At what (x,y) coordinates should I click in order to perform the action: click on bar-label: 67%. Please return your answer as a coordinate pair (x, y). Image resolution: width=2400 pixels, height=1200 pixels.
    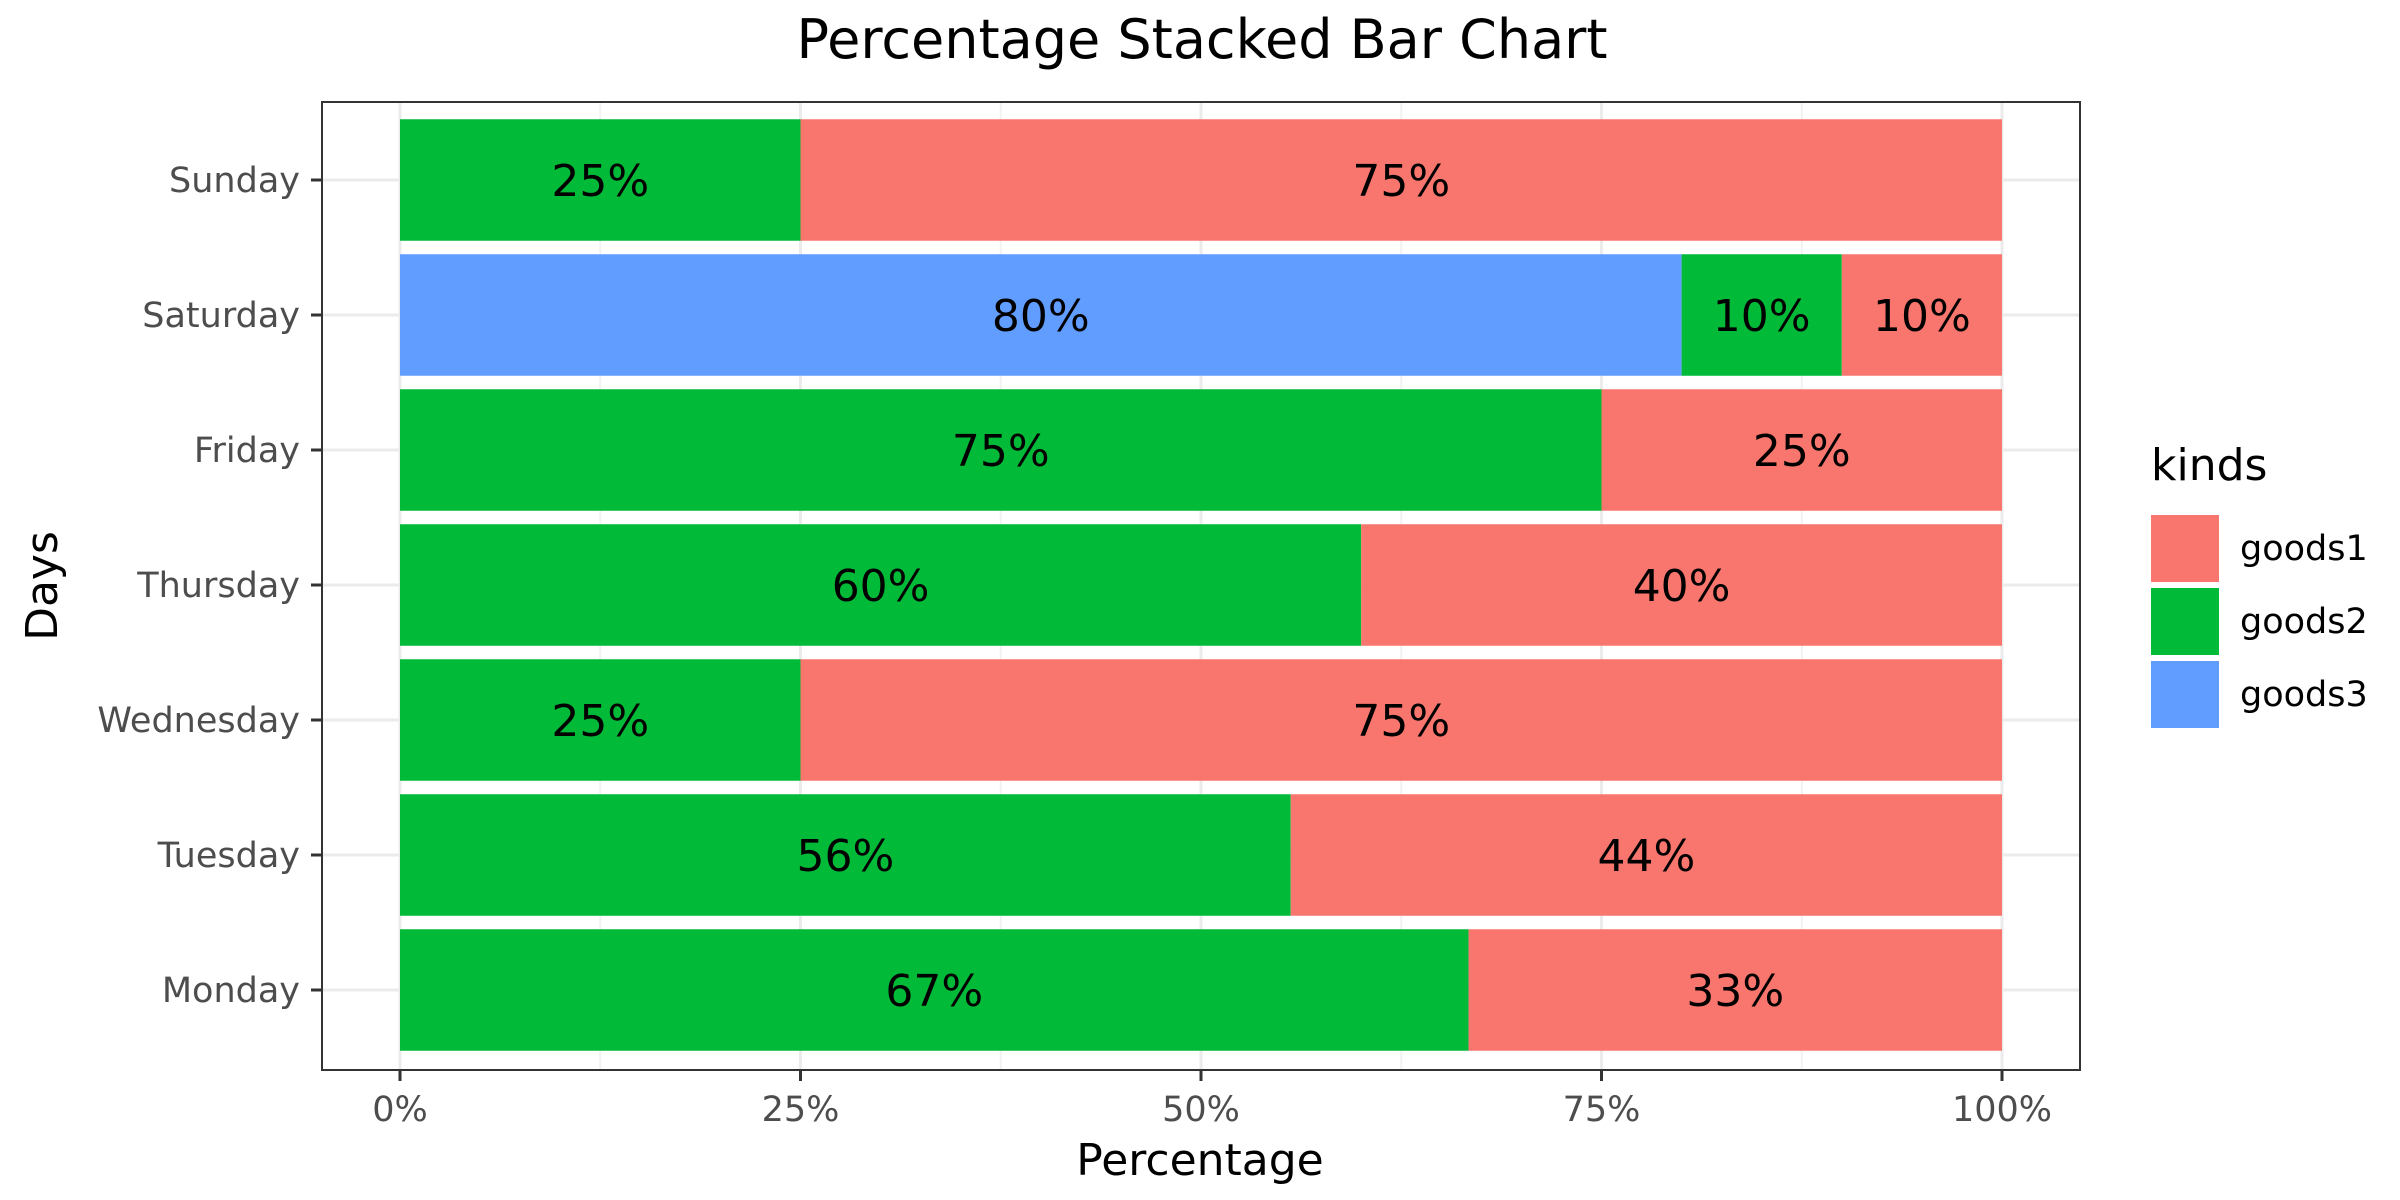
    Looking at the image, I should click on (934, 991).